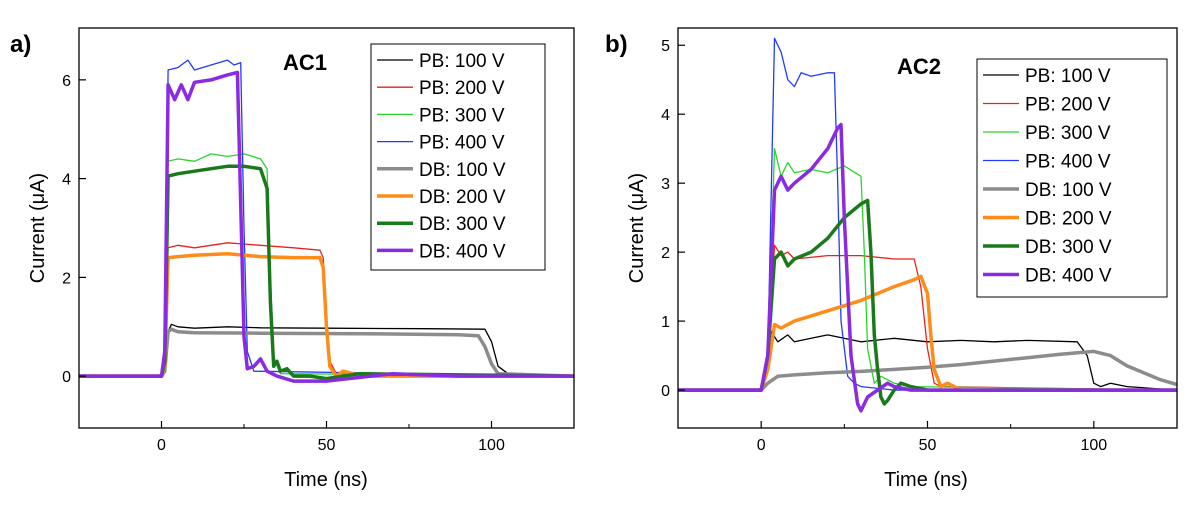  Describe the element at coordinates (665, 184) in the screenshot. I see `y-tick-label: 3` at that location.